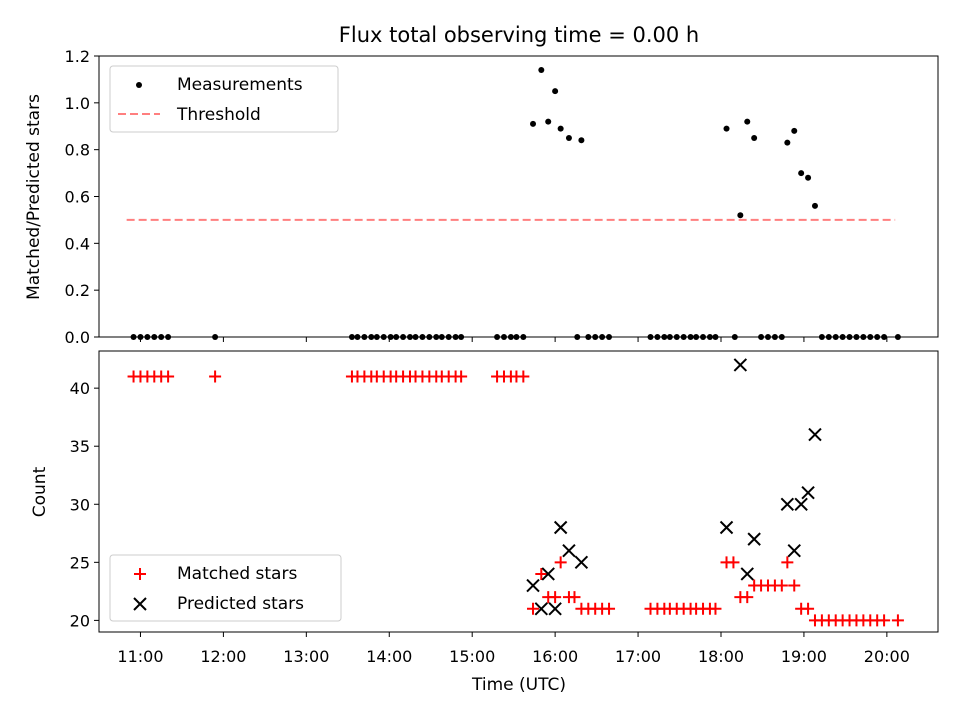 The width and height of the screenshot is (960, 724). What do you see at coordinates (77, 337) in the screenshot?
I see `y-tick-label: 0.0` at bounding box center [77, 337].